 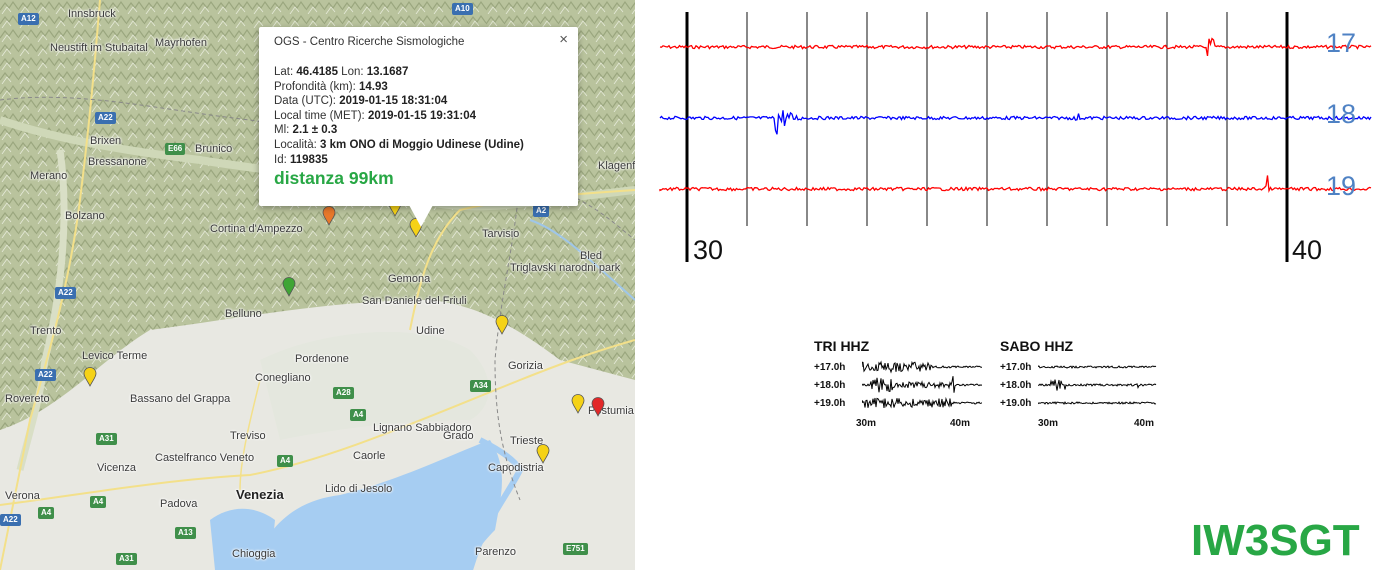 I want to click on map-place-label: Grado, so click(x=458, y=436).